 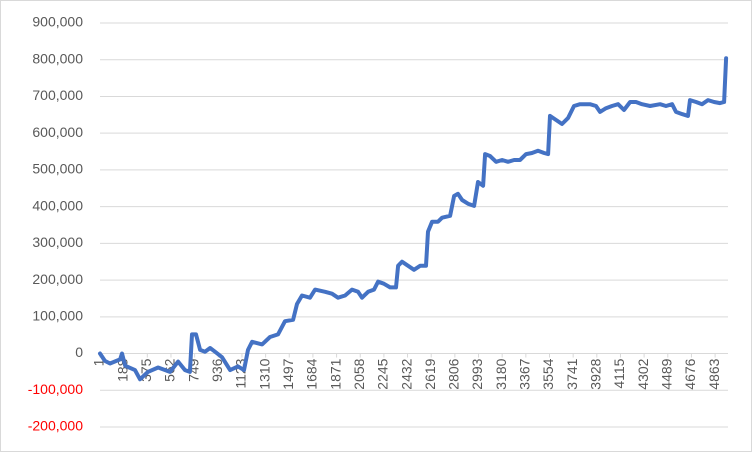 What do you see at coordinates (430, 373) in the screenshot?
I see `x-tick-label: 2619` at bounding box center [430, 373].